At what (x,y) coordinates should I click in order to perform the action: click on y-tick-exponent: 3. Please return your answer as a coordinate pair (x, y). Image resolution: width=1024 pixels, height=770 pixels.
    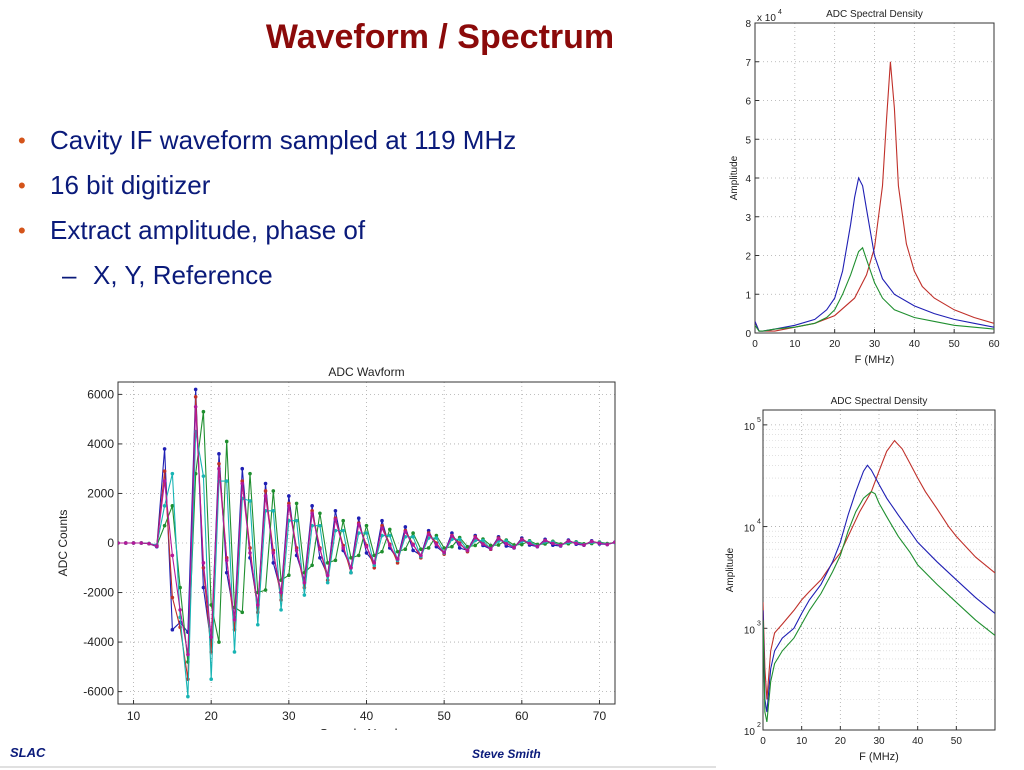
    Looking at the image, I should click on (759, 623).